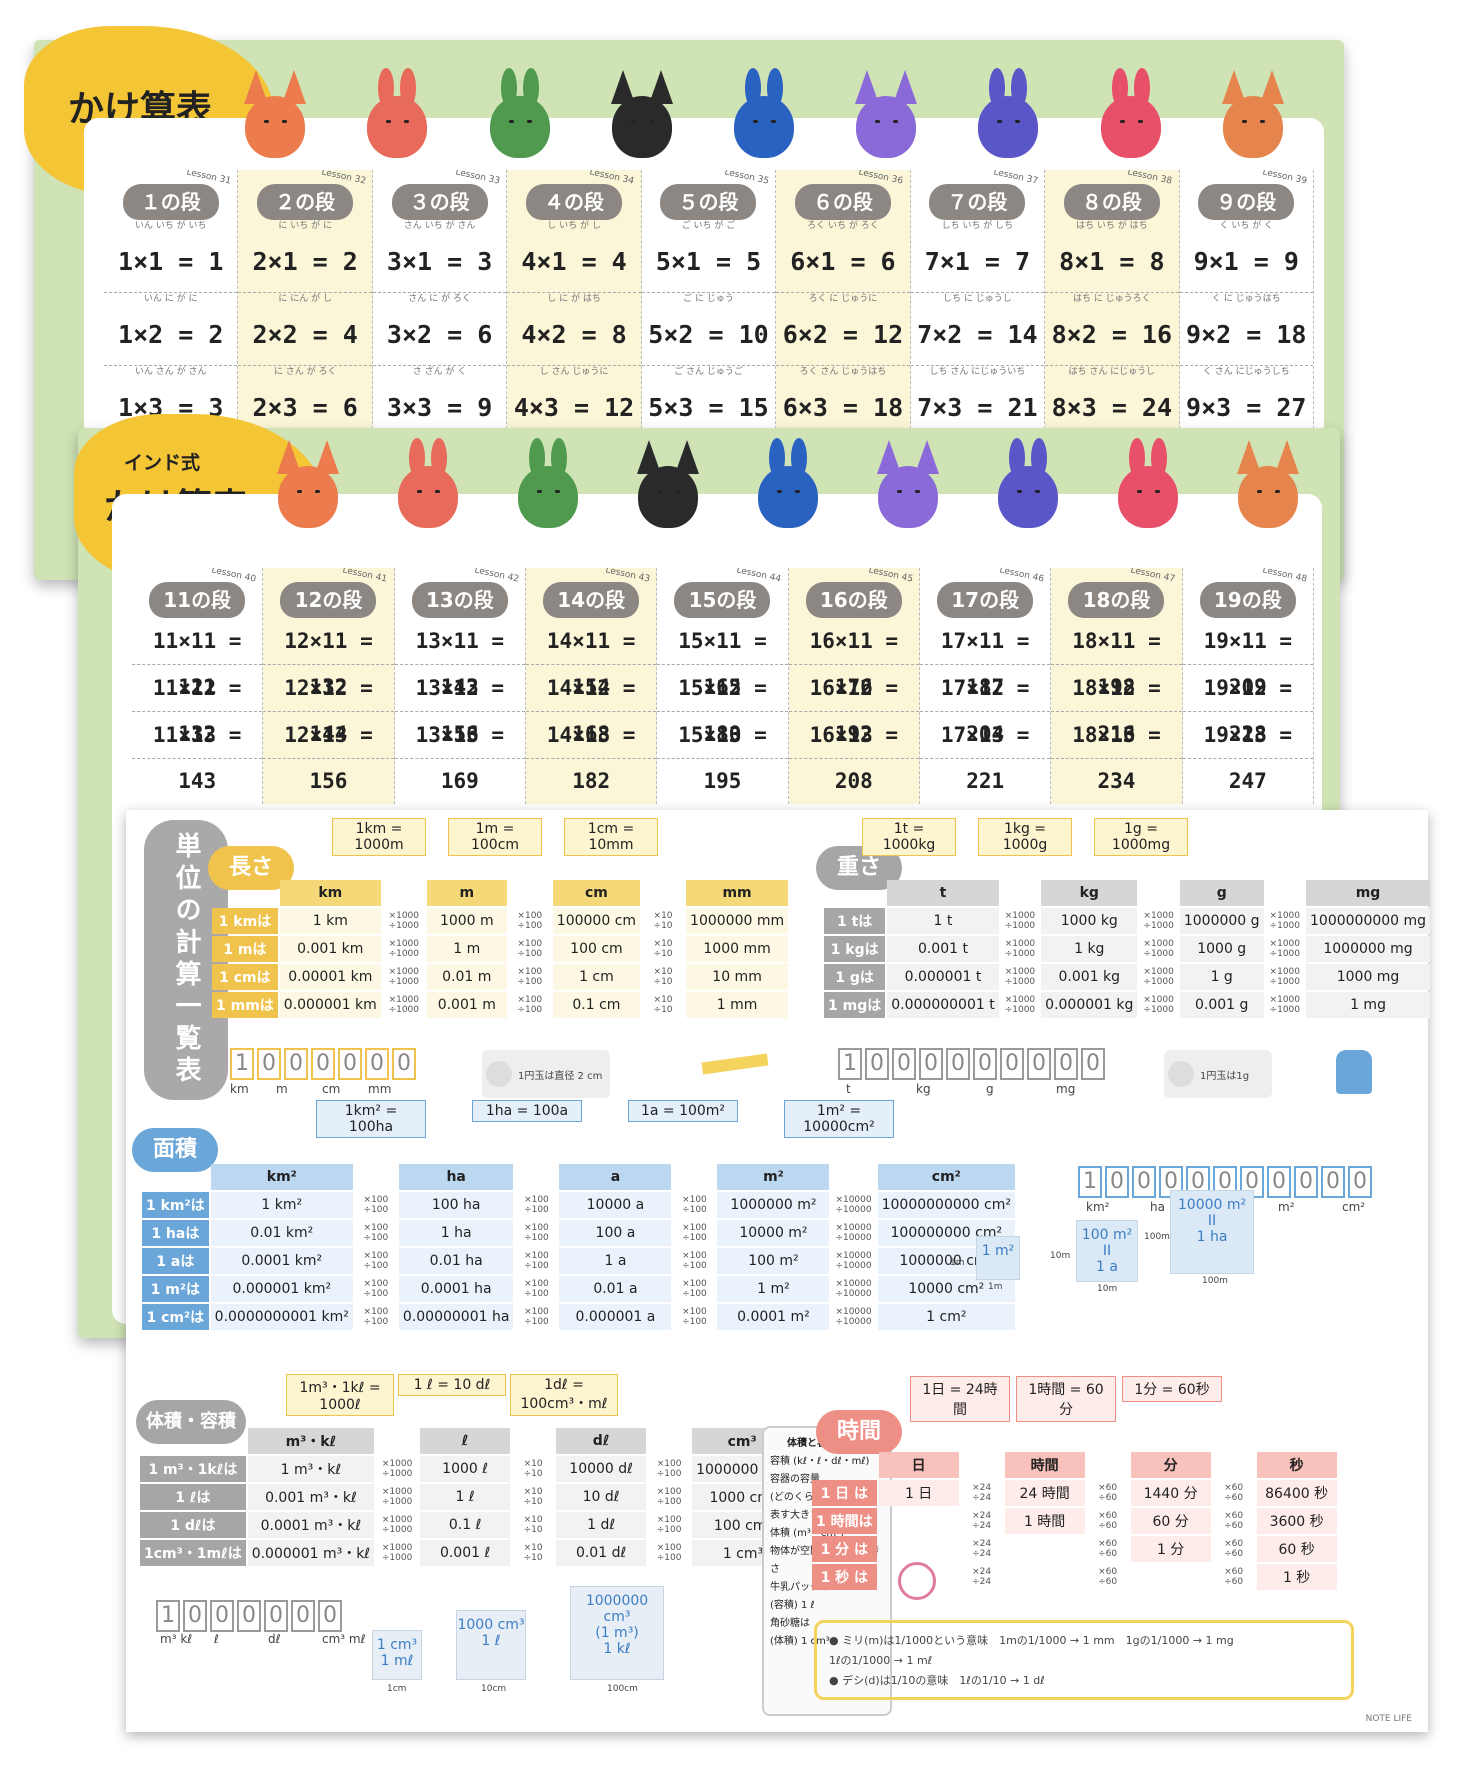 Image resolution: width=1476 pixels, height=1772 pixels. I want to click on conversion-tag: 1km² = 100ha, so click(371, 1119).